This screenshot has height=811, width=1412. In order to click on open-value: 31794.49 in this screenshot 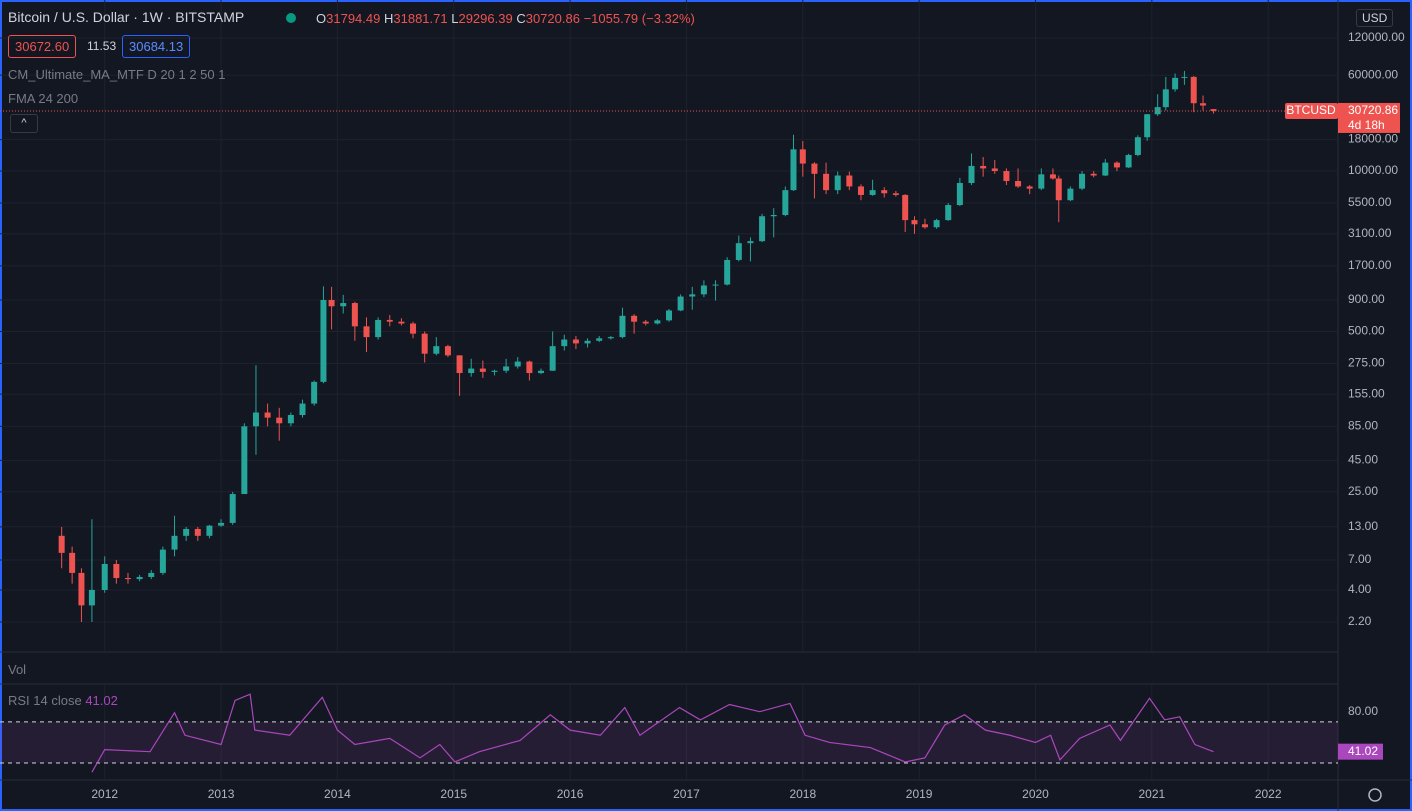, I will do `click(353, 18)`.